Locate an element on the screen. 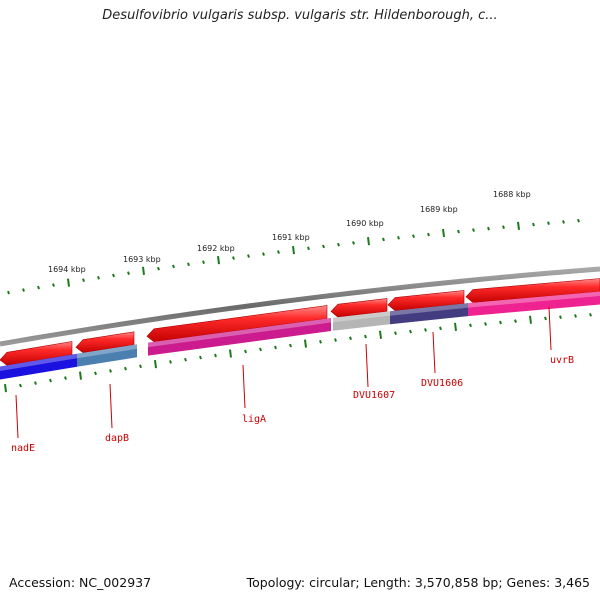 The width and height of the screenshot is (600, 600). gene-bar-liga is located at coordinates (239, 337).